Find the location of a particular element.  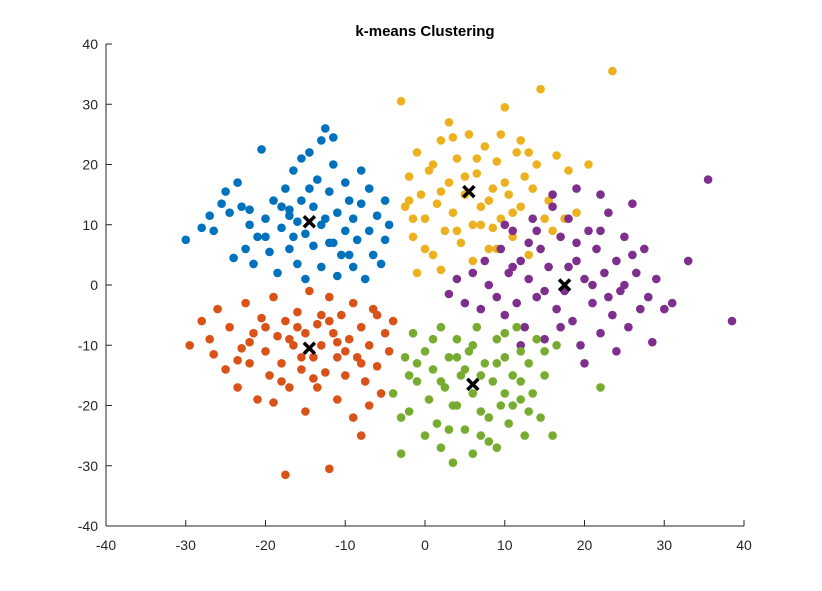

y-axis-ticks: -40 -30 -20 -10 0 10 20 30 40 is located at coordinates (95, 285).